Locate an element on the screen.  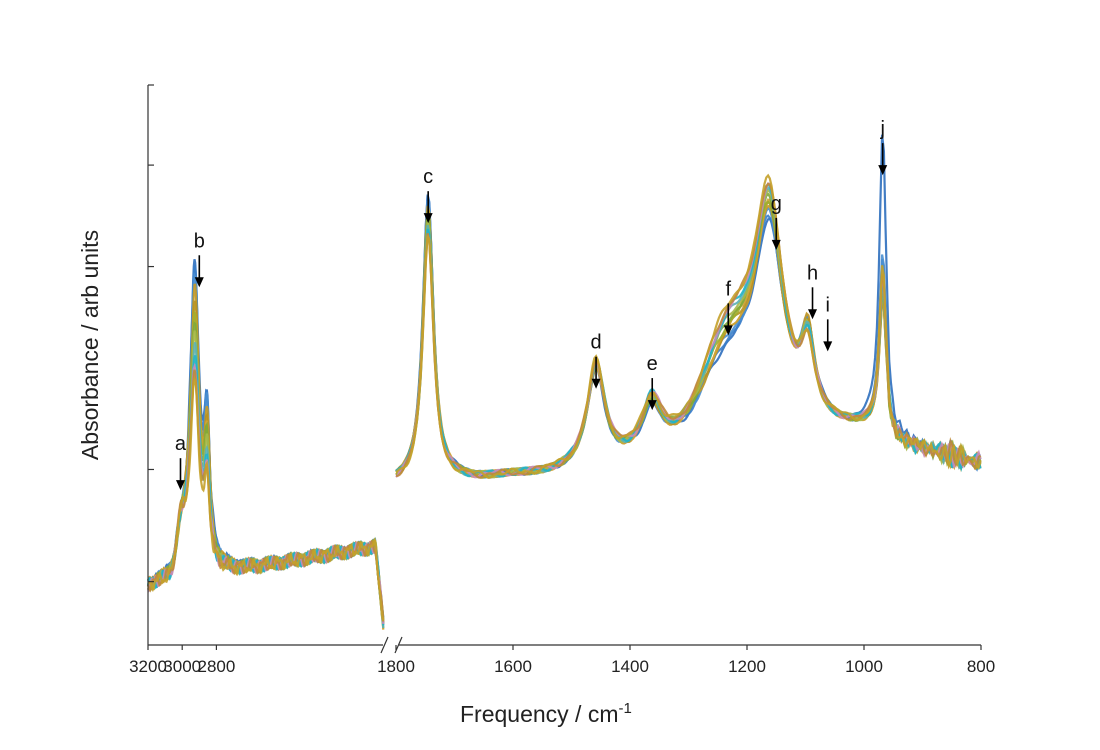
x-axis-title-superscript: -1 is located at coordinates (625, 708).